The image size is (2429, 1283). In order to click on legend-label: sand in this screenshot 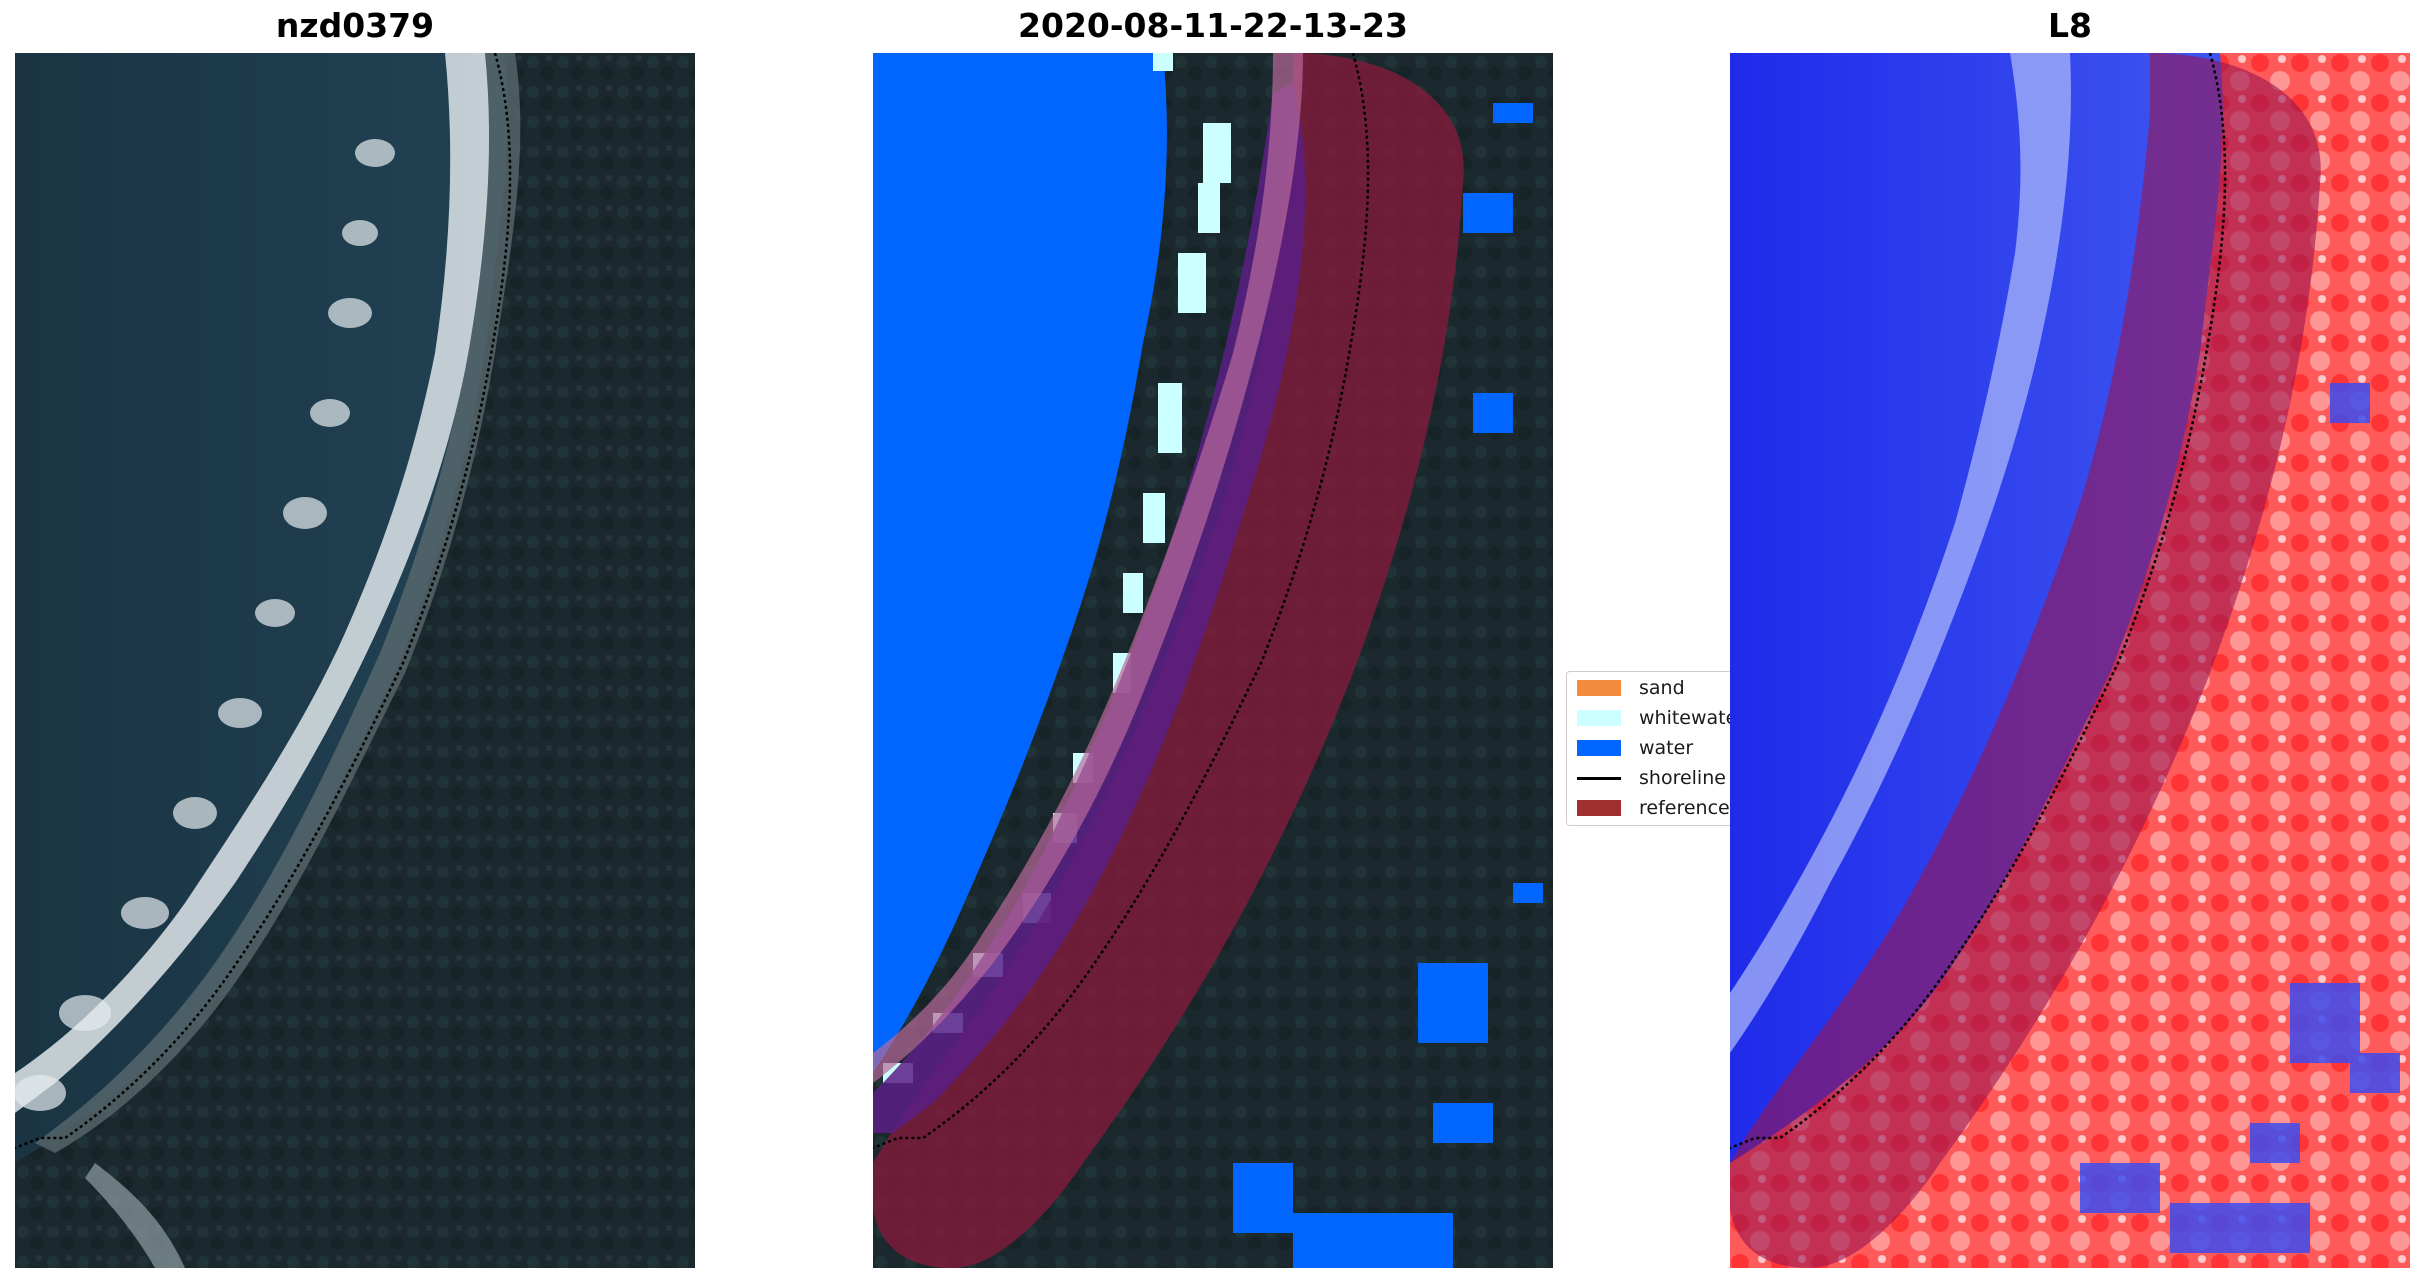, I will do `click(1662, 688)`.